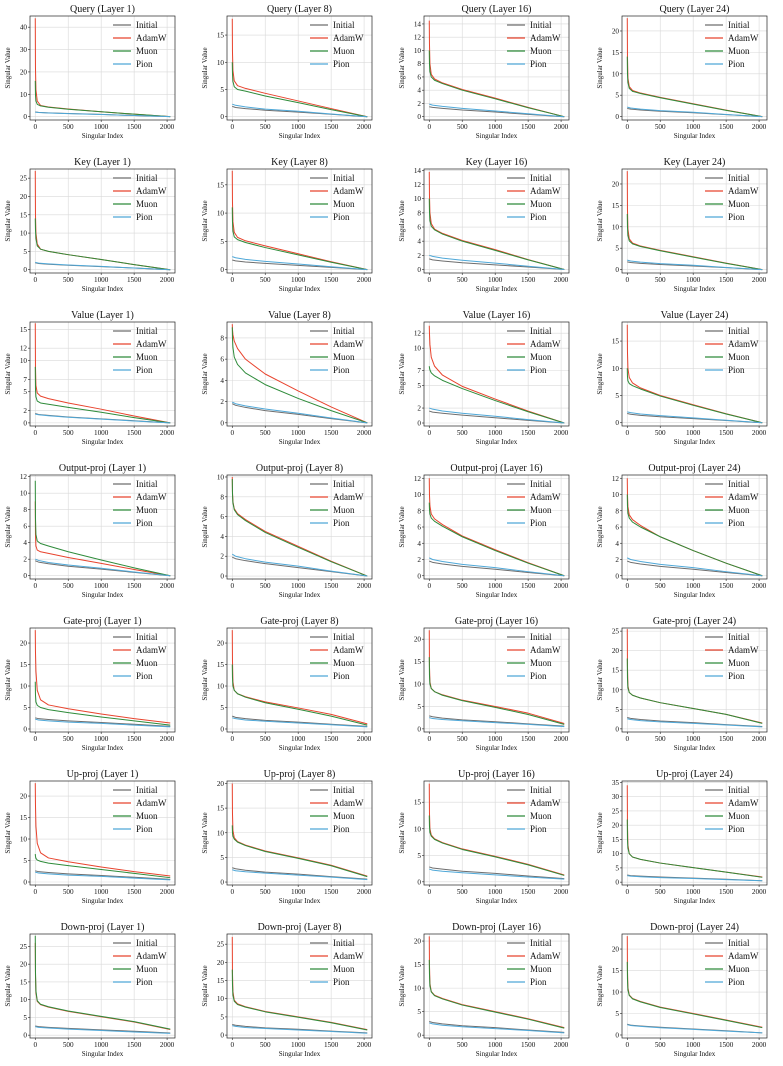 The width and height of the screenshot is (783, 1066). What do you see at coordinates (25, 527) in the screenshot?
I see `y-tick-label: 6` at bounding box center [25, 527].